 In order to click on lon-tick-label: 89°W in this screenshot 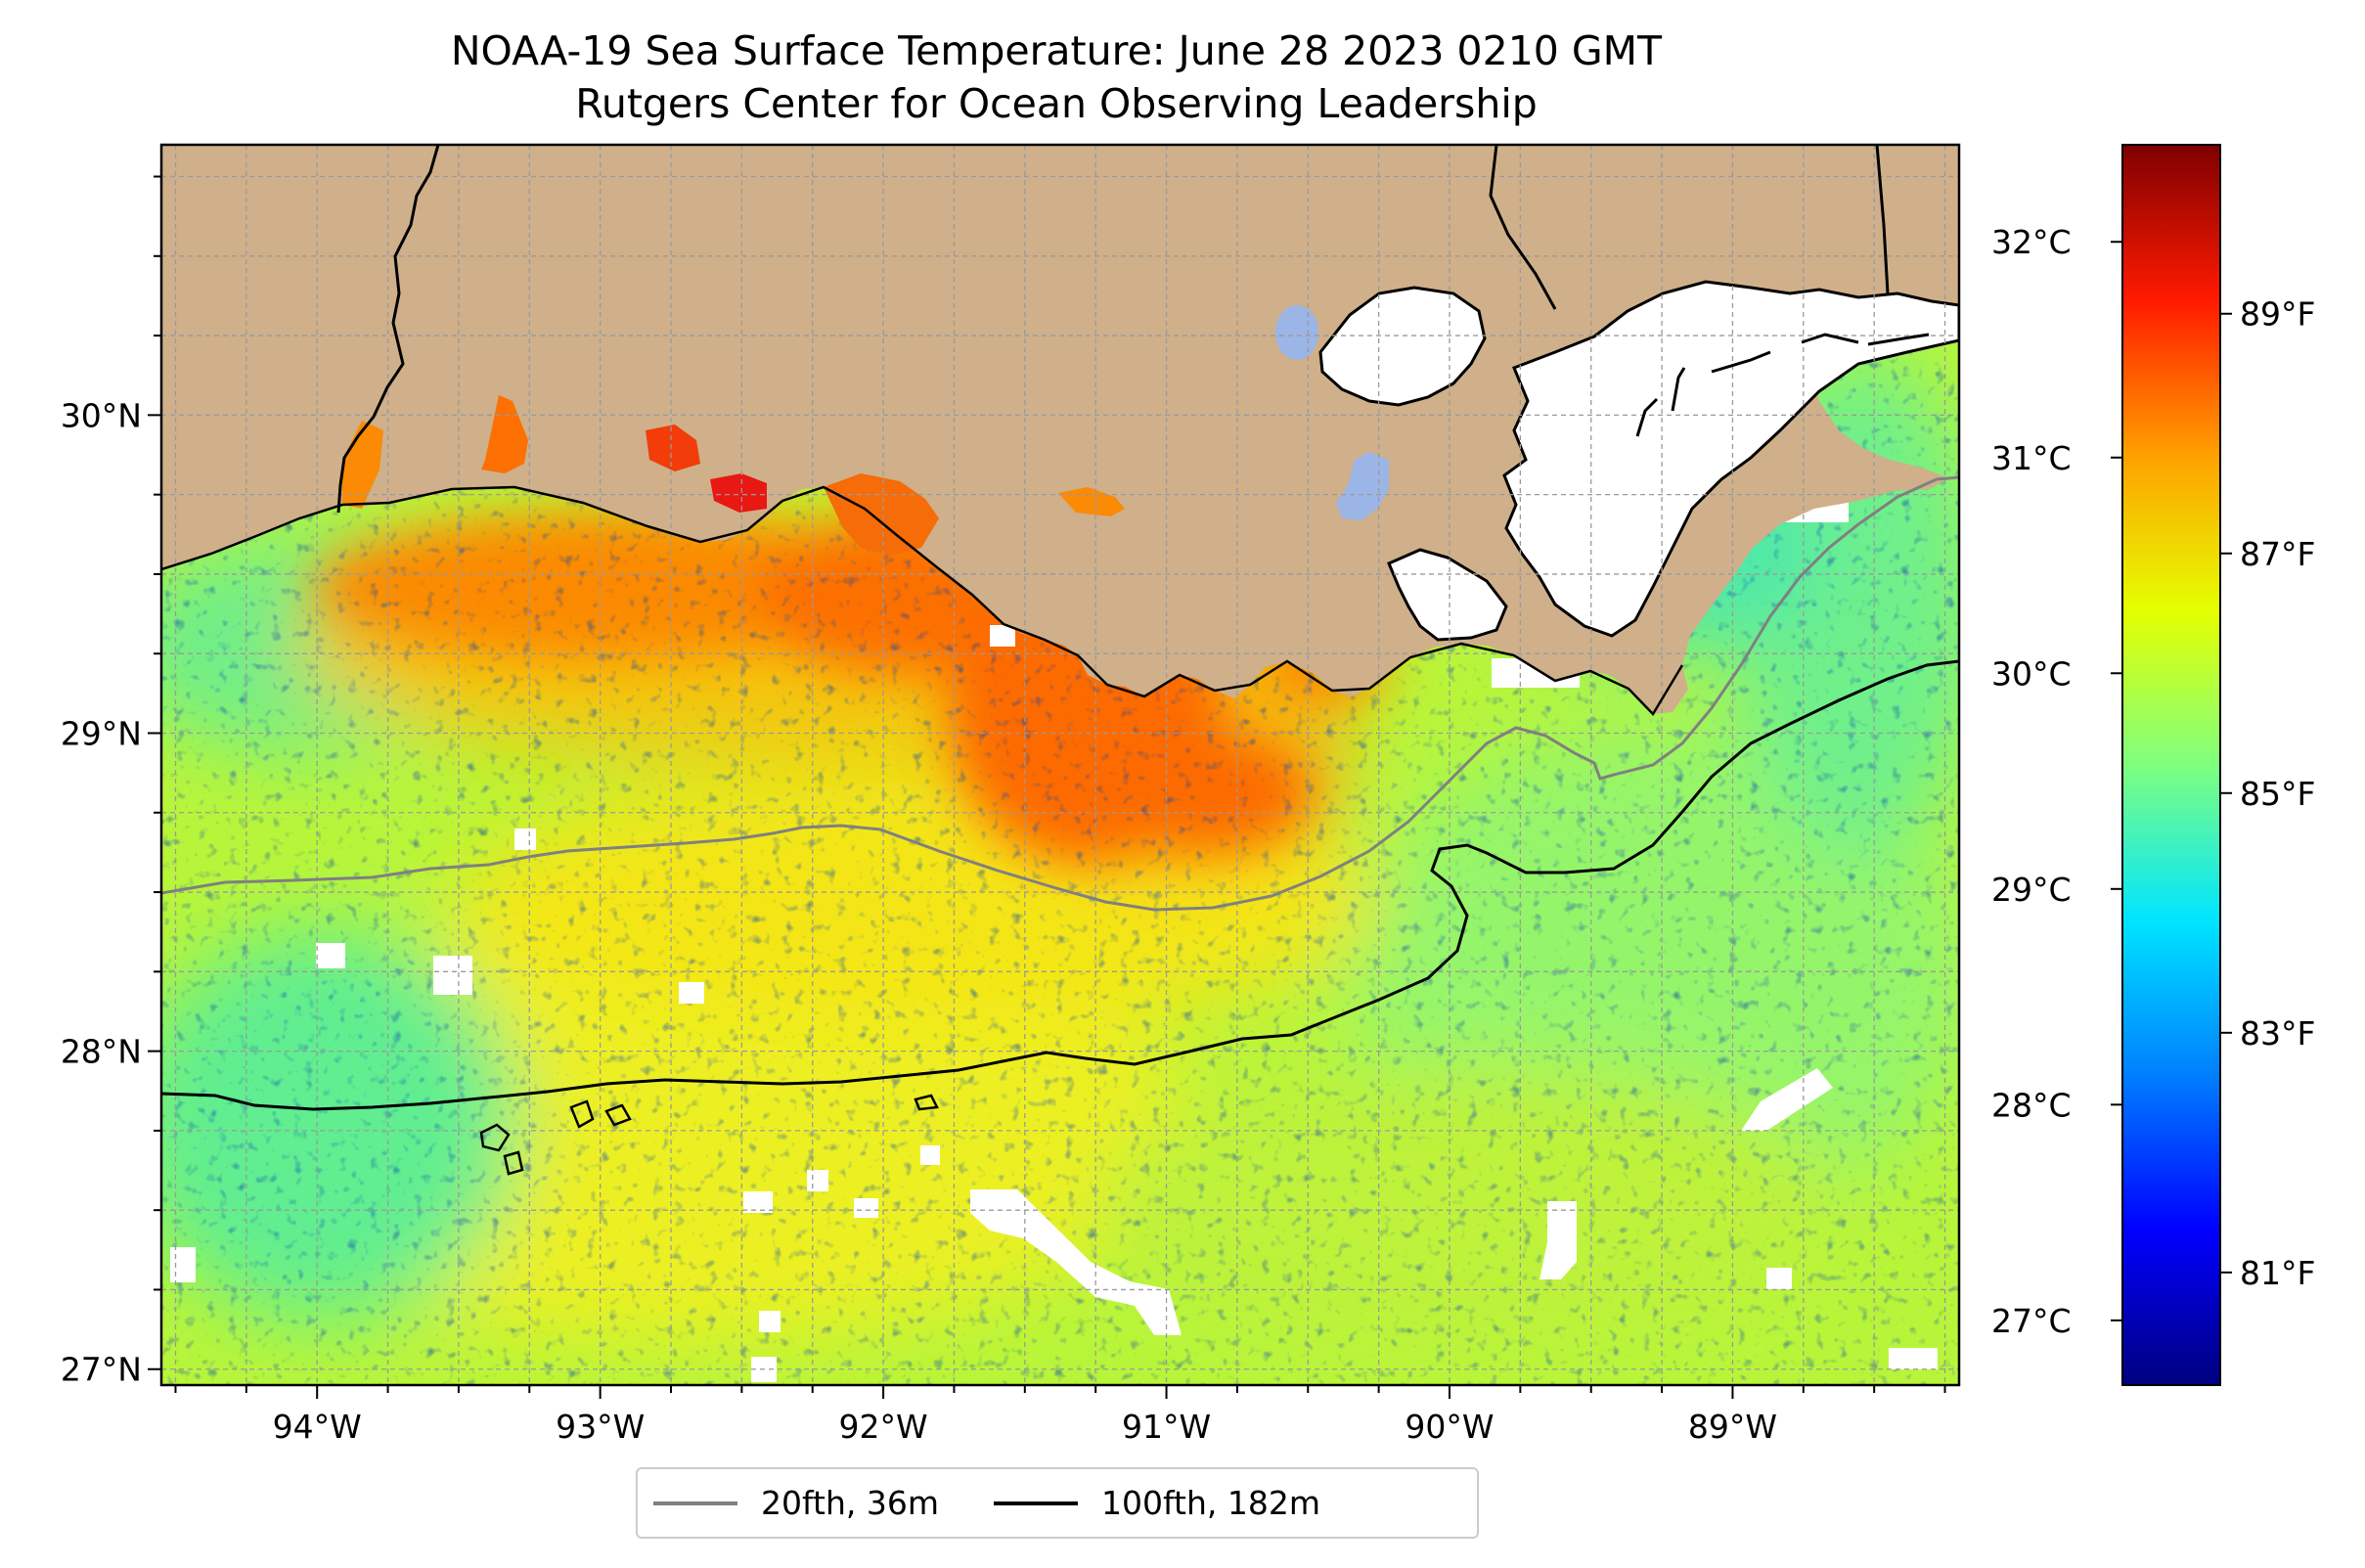, I will do `click(1732, 1427)`.